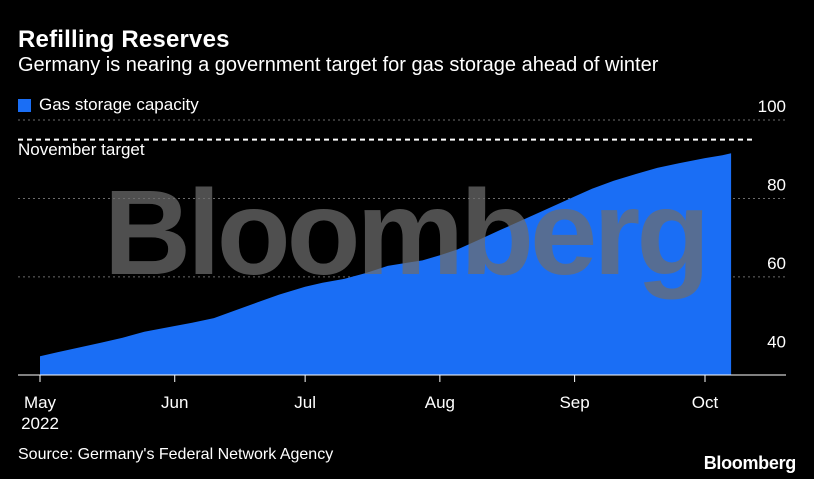 The height and width of the screenshot is (479, 814). What do you see at coordinates (776, 263) in the screenshot?
I see `y-tick-label: 60` at bounding box center [776, 263].